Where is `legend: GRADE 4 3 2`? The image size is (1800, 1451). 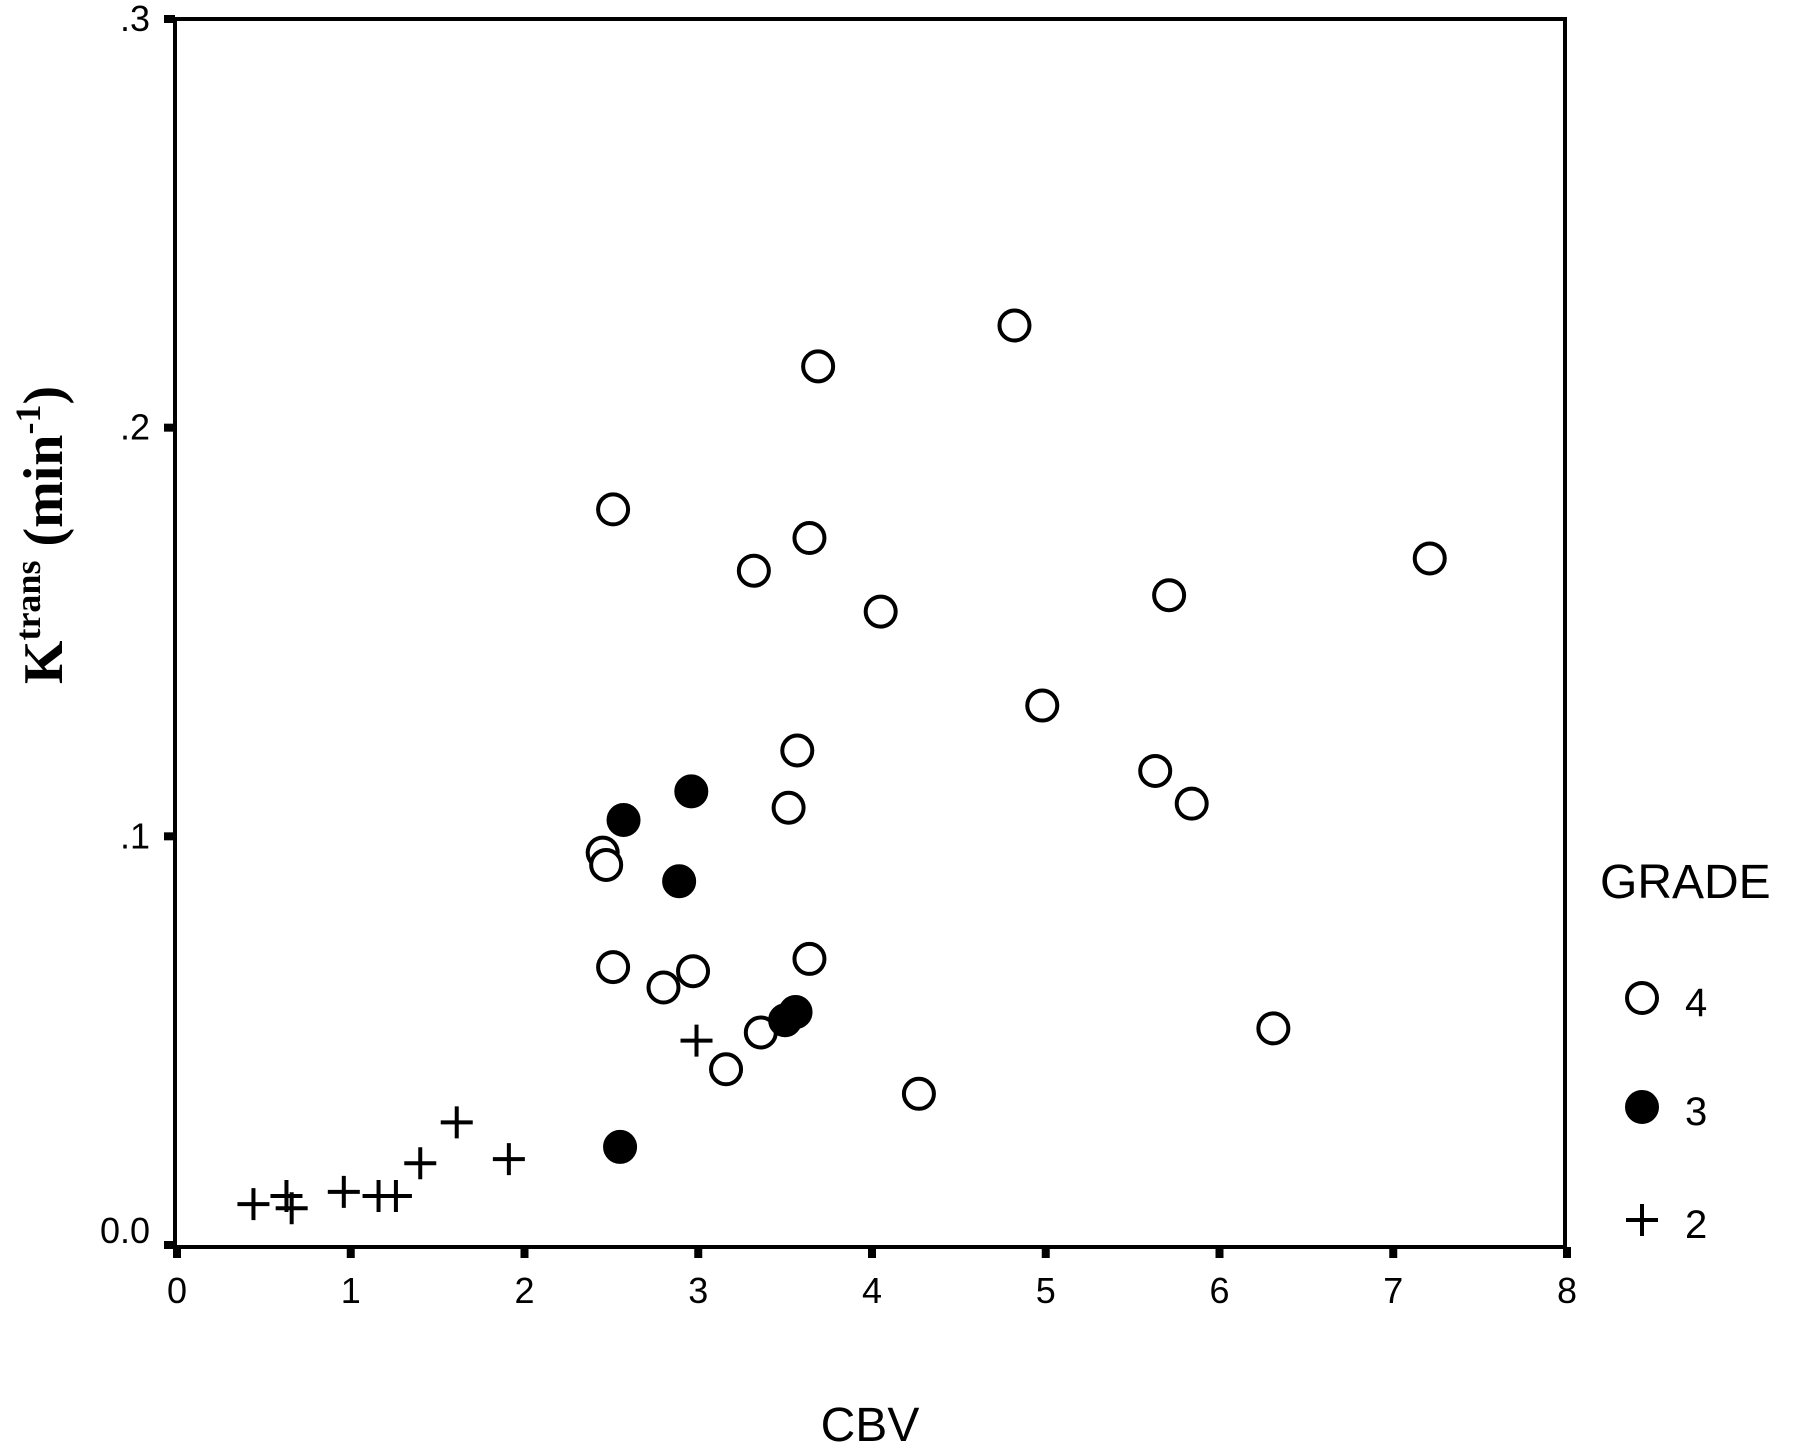
legend: GRADE 4 3 2 is located at coordinates (1685, 1051).